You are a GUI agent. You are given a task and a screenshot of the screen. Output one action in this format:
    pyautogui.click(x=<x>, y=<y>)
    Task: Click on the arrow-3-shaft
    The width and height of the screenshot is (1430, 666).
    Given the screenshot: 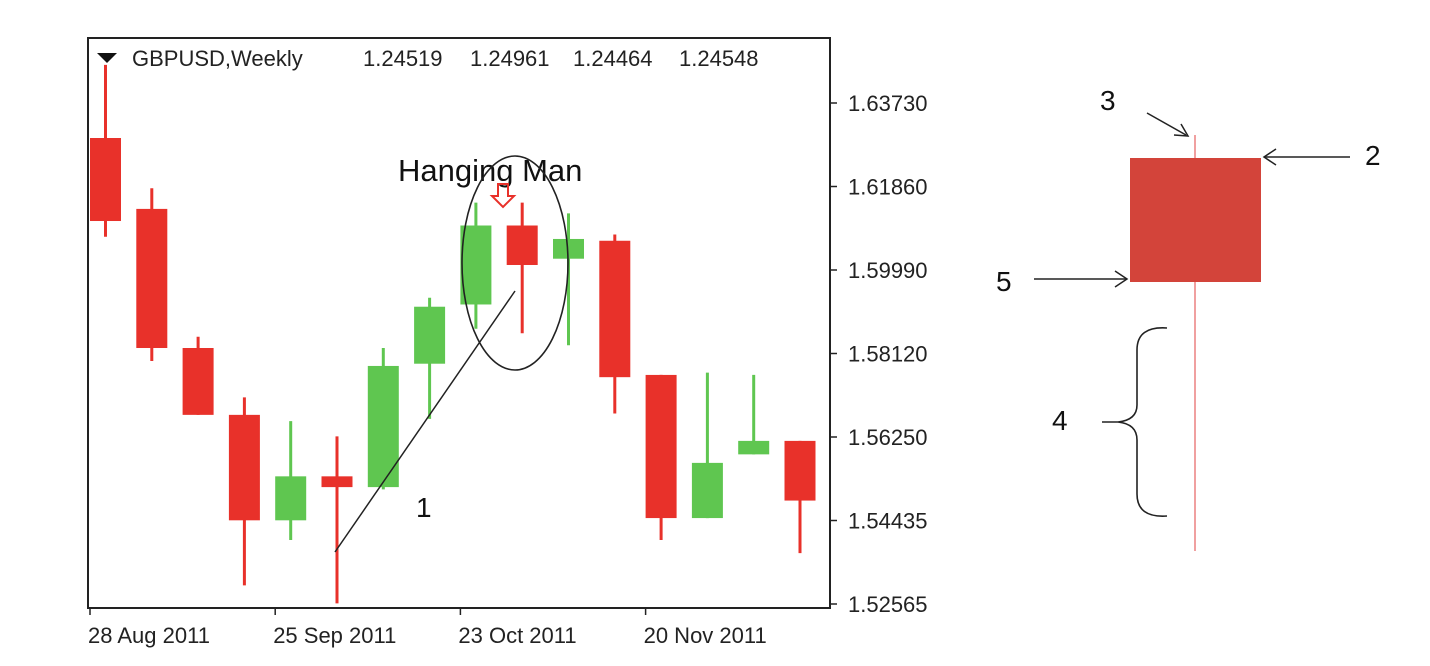 What is the action you would take?
    pyautogui.click(x=1166, y=124)
    